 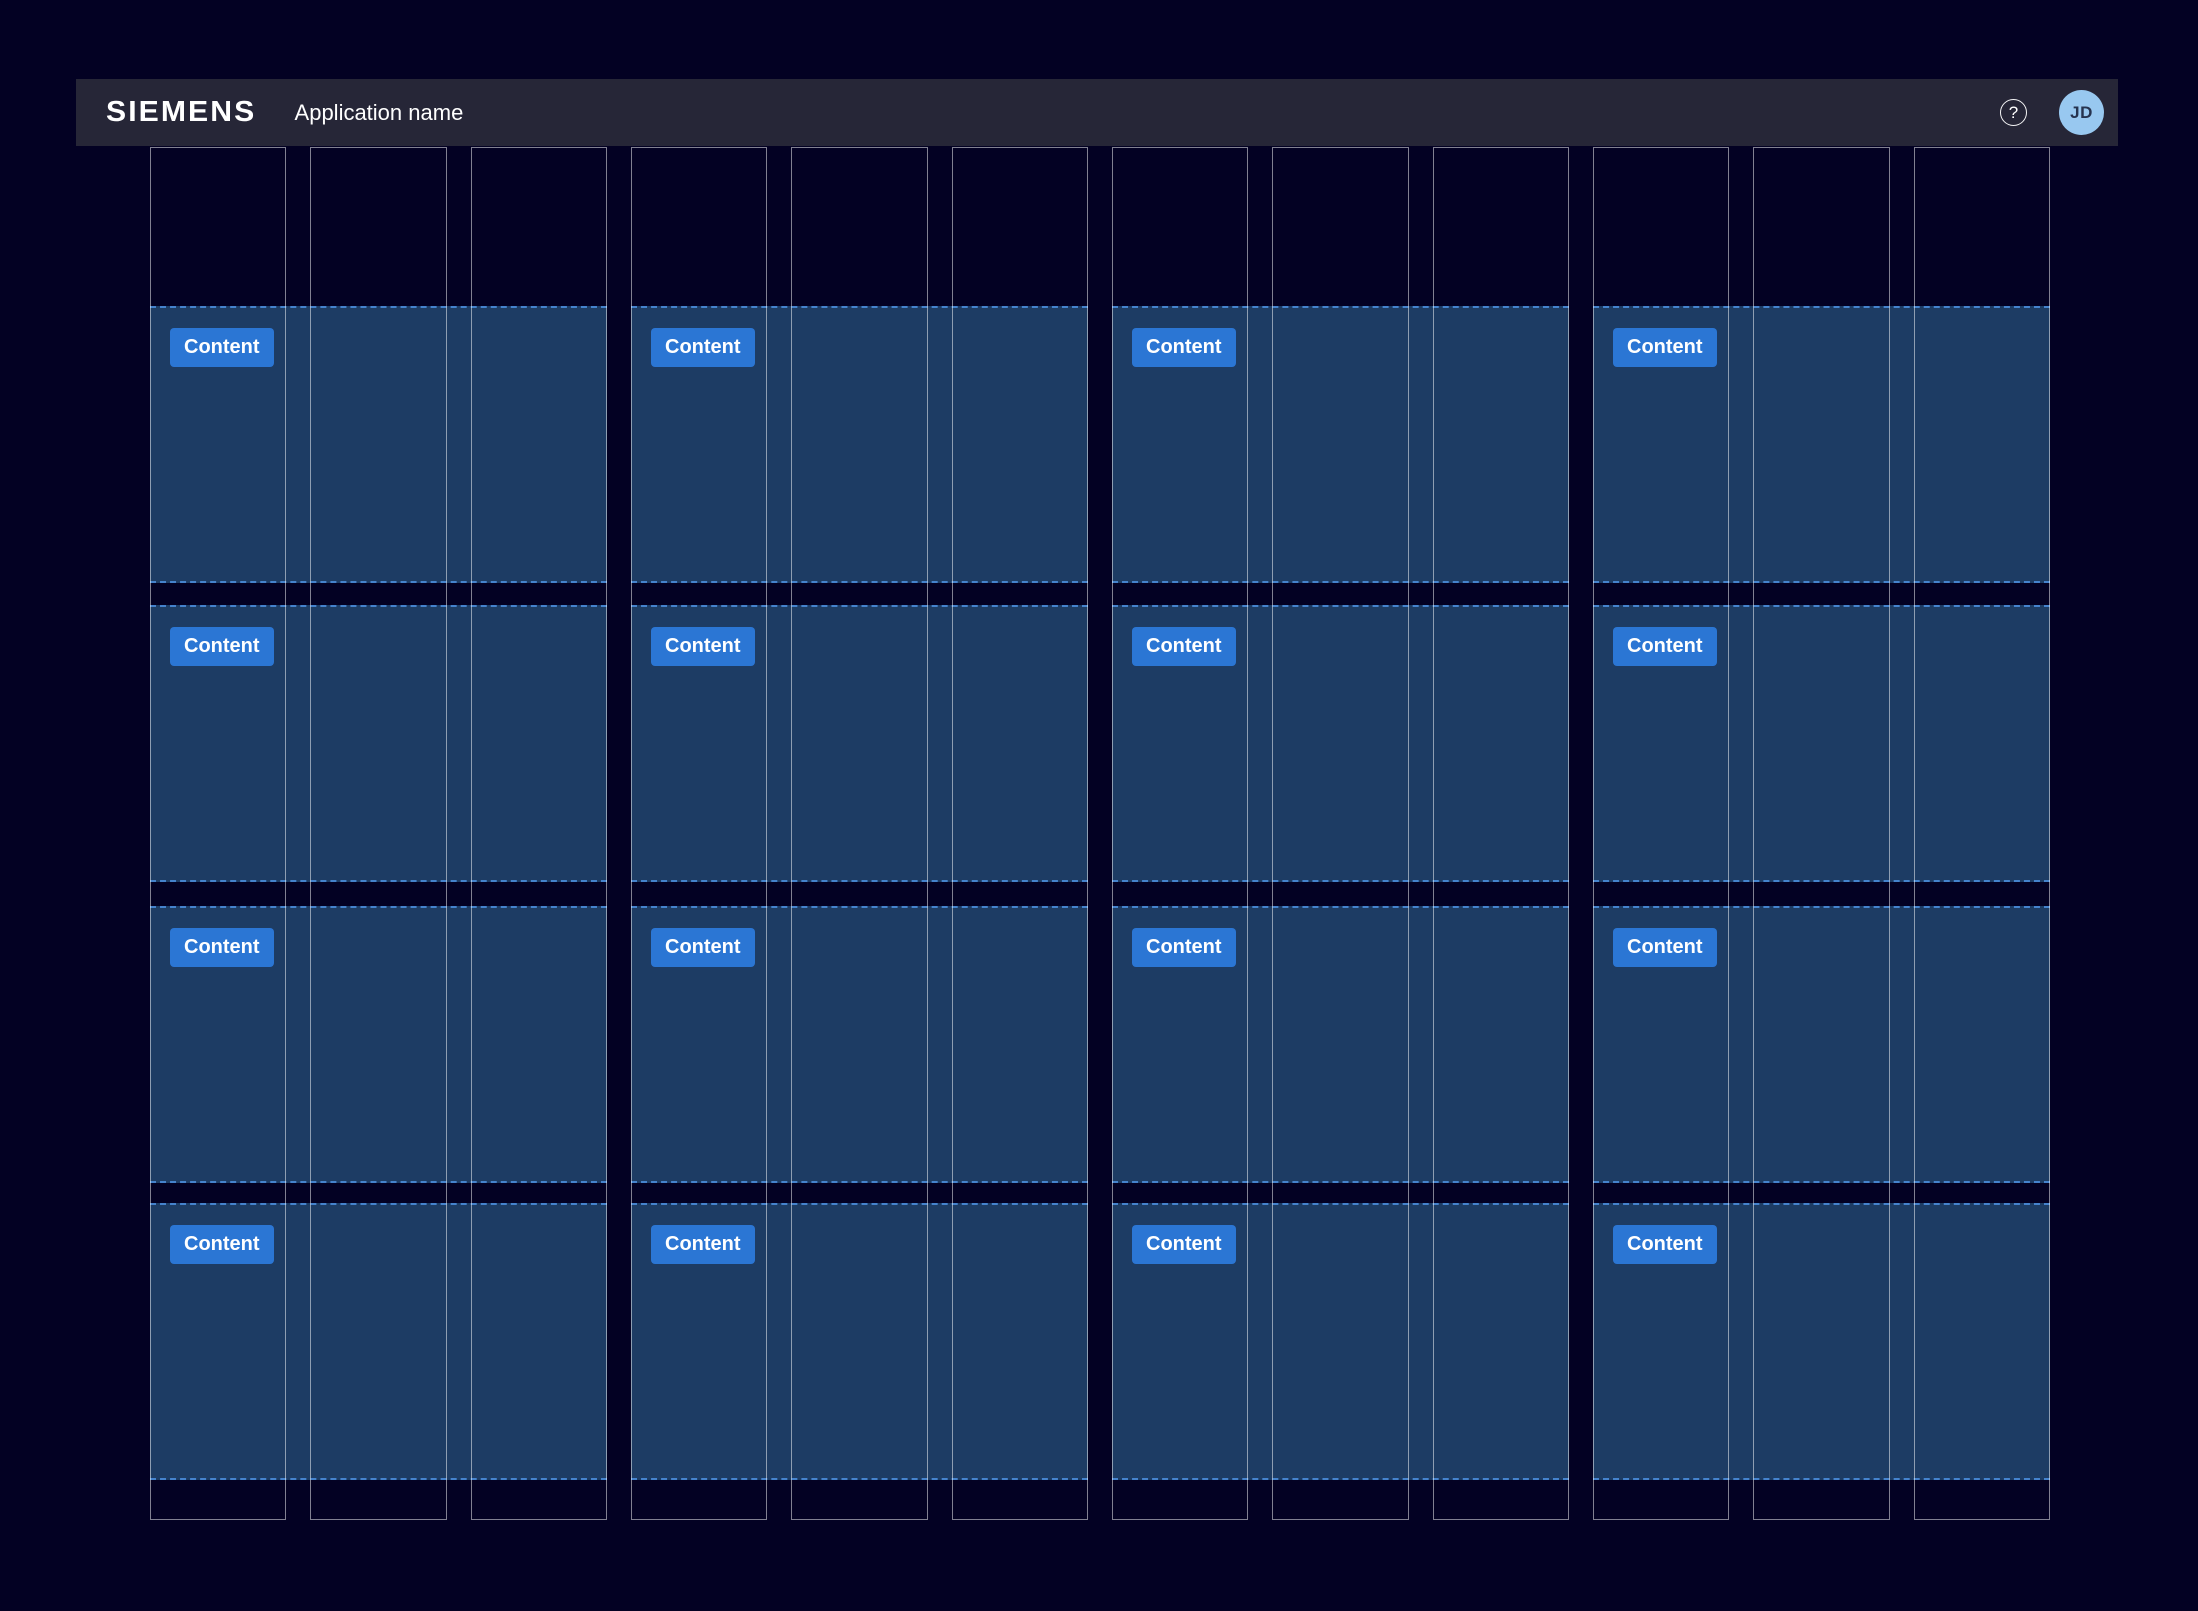 I want to click on application-name: Application name, so click(x=379, y=112).